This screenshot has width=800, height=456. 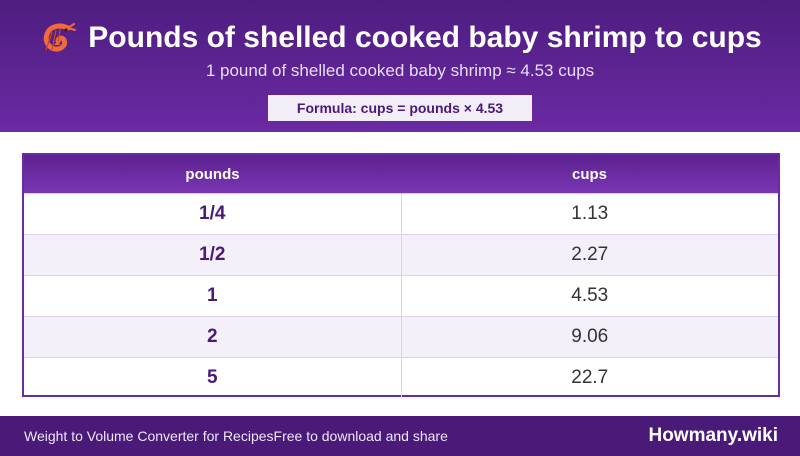 I want to click on table-row: 1/2 2.27, so click(x=401, y=254).